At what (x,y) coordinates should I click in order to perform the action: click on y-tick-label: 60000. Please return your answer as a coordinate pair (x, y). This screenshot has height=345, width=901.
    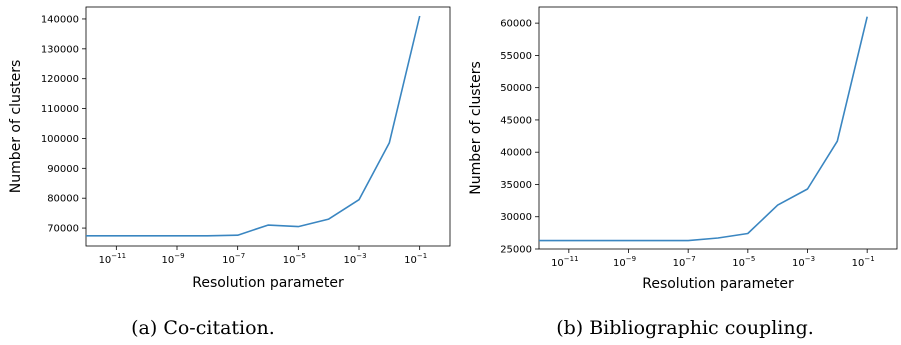
    Looking at the image, I should click on (516, 24).